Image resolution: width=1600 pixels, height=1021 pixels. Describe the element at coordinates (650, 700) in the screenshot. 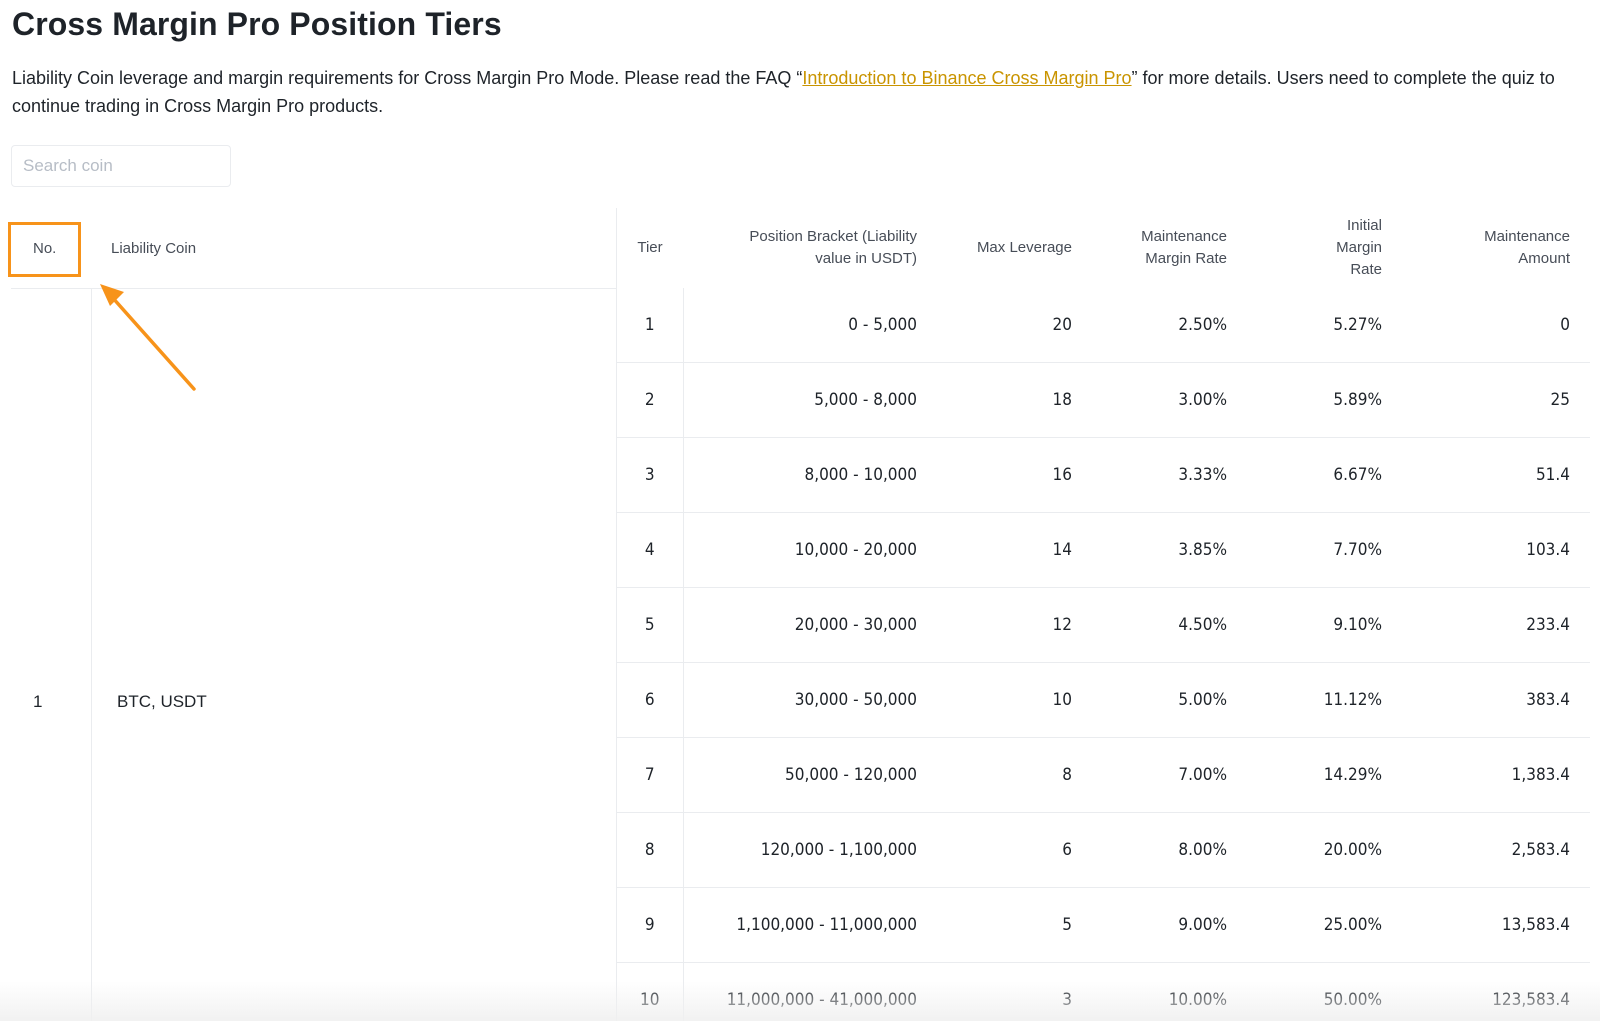

I see `cell-tier: 6` at that location.